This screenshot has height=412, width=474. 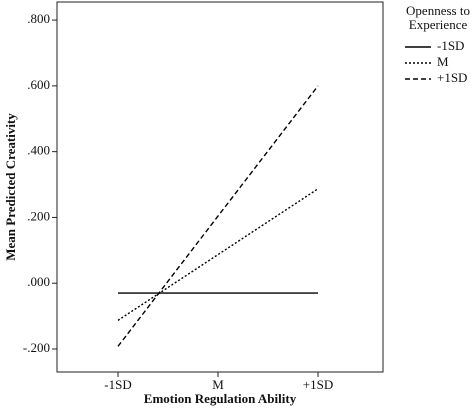 What do you see at coordinates (438, 17) in the screenshot?
I see `legend-title: Openness to Experience` at bounding box center [438, 17].